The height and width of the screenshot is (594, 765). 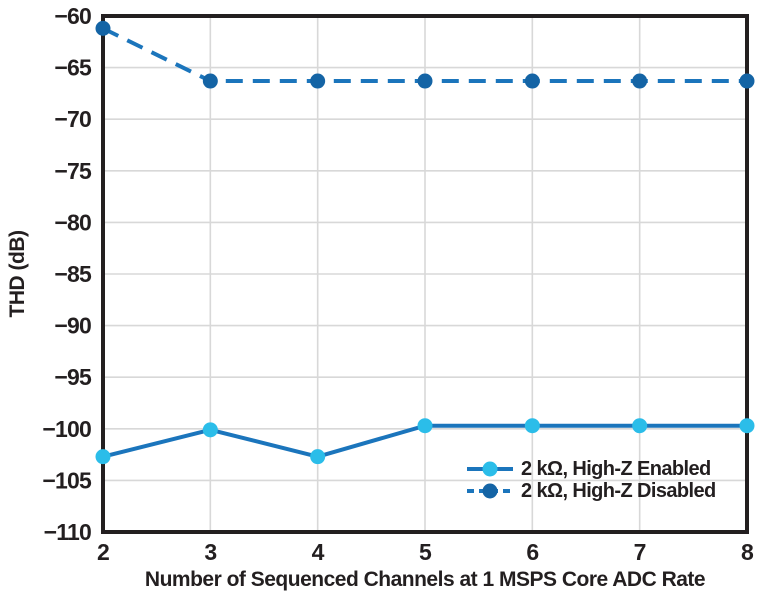 I want to click on y-tick-label: −105, so click(x=67, y=480).